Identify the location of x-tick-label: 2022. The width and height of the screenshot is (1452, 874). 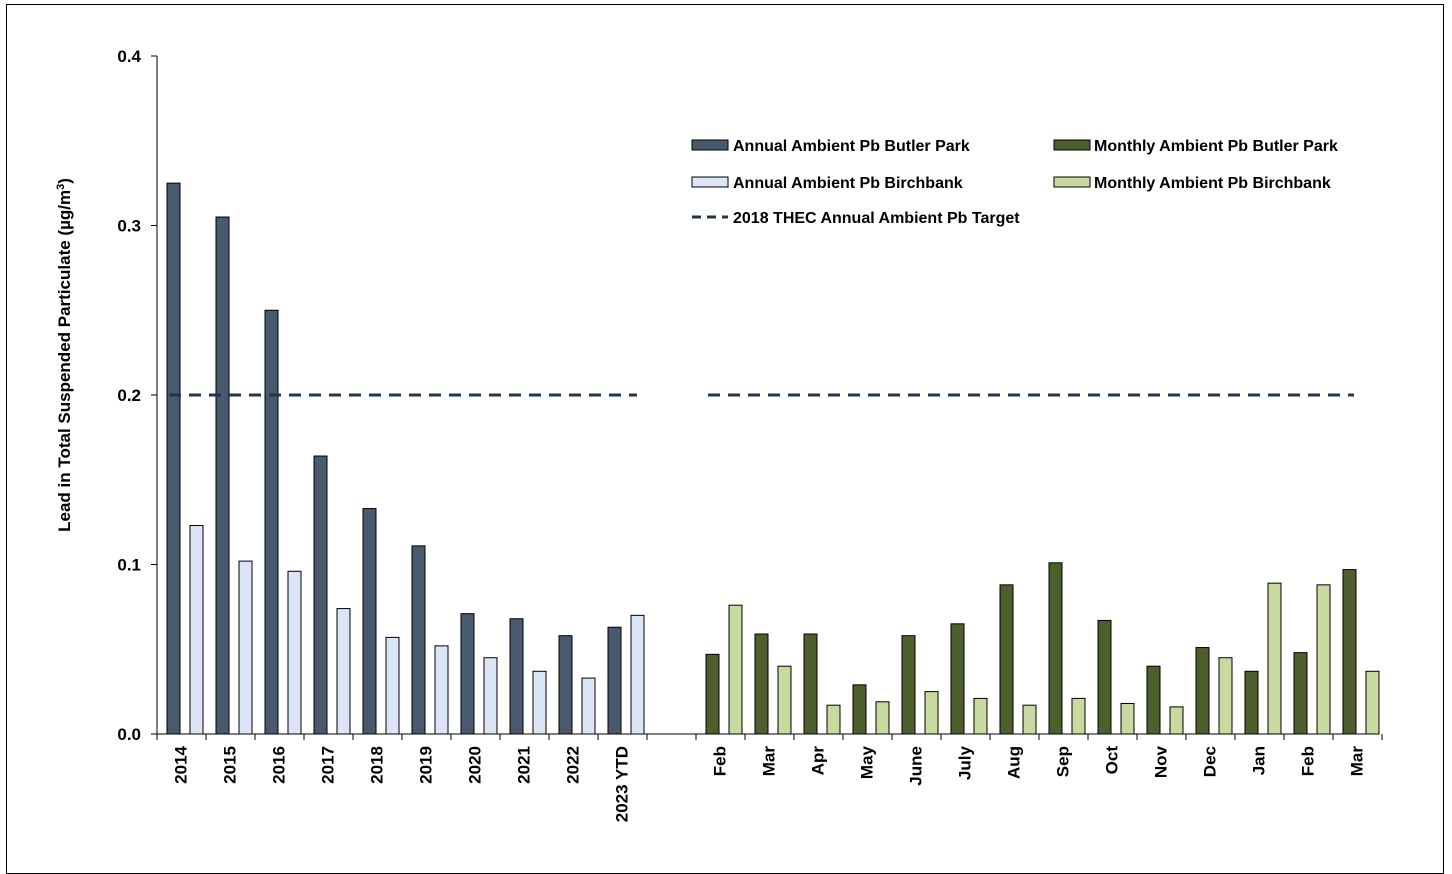
(573, 765).